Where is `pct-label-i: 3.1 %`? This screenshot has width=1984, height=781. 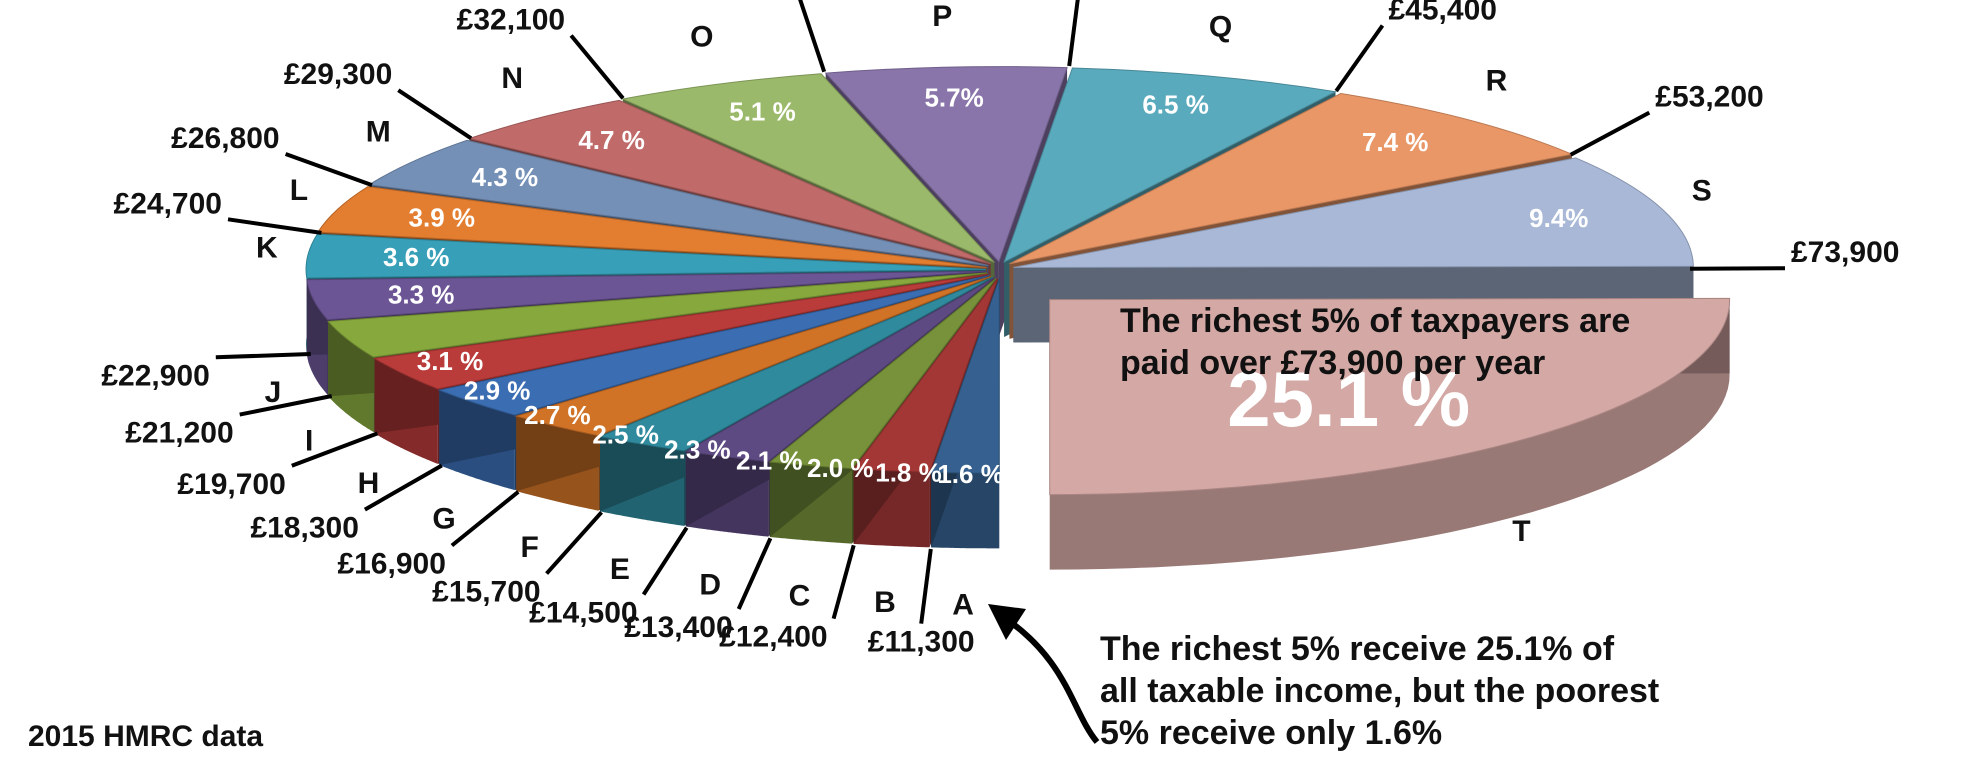
pct-label-i: 3.1 % is located at coordinates (450, 361).